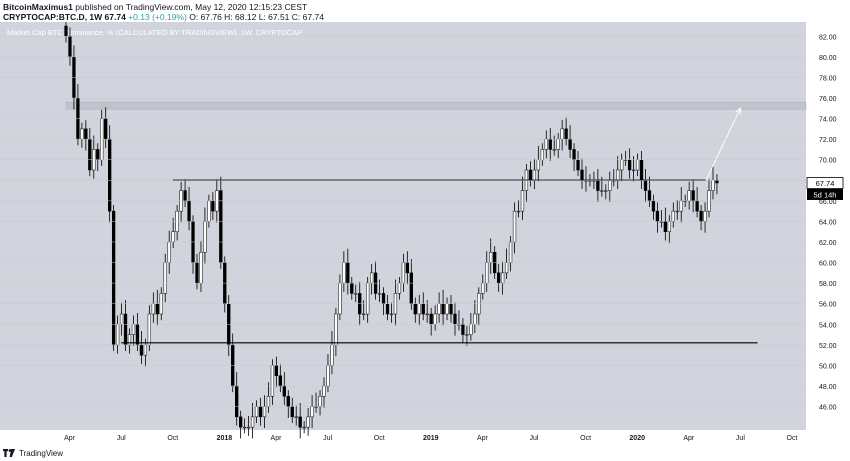 The height and width of the screenshot is (461, 850). Describe the element at coordinates (225, 438) in the screenshot. I see `x-tick-label: 2018` at that location.